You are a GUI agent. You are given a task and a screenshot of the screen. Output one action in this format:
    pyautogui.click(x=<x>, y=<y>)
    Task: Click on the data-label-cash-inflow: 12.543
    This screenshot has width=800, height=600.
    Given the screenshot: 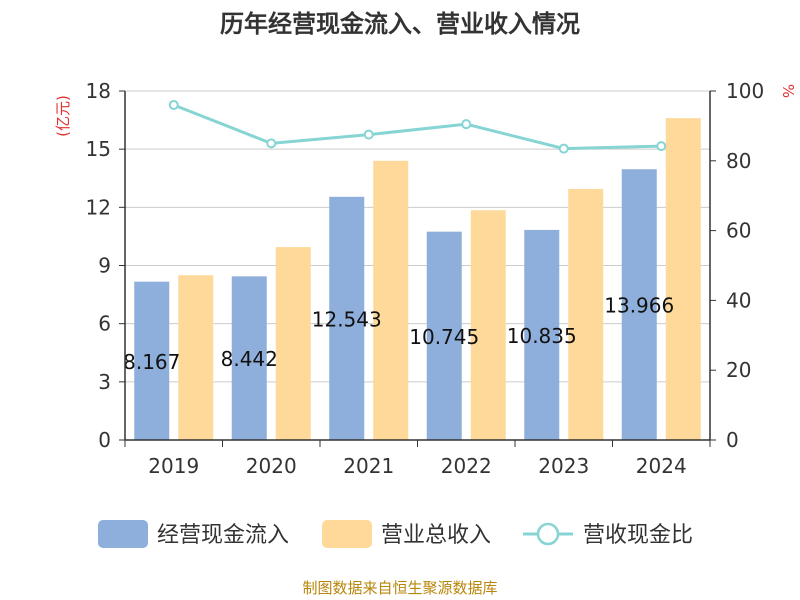 What is the action you would take?
    pyautogui.click(x=347, y=319)
    